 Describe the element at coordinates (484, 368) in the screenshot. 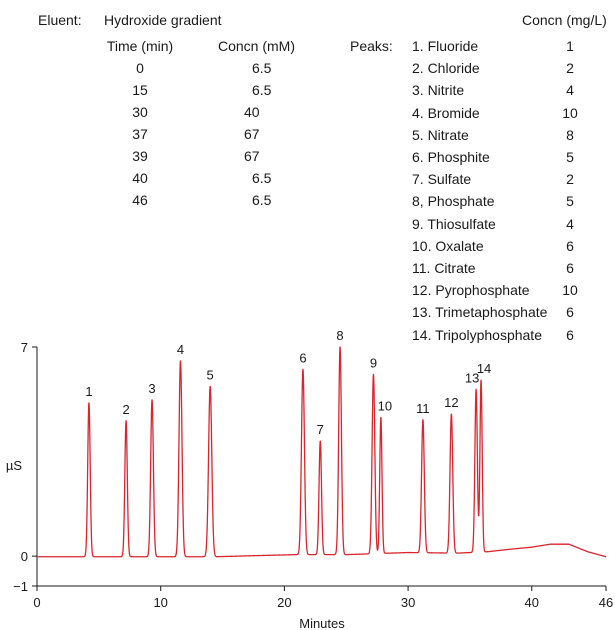

I see `peak-label: 14` at that location.